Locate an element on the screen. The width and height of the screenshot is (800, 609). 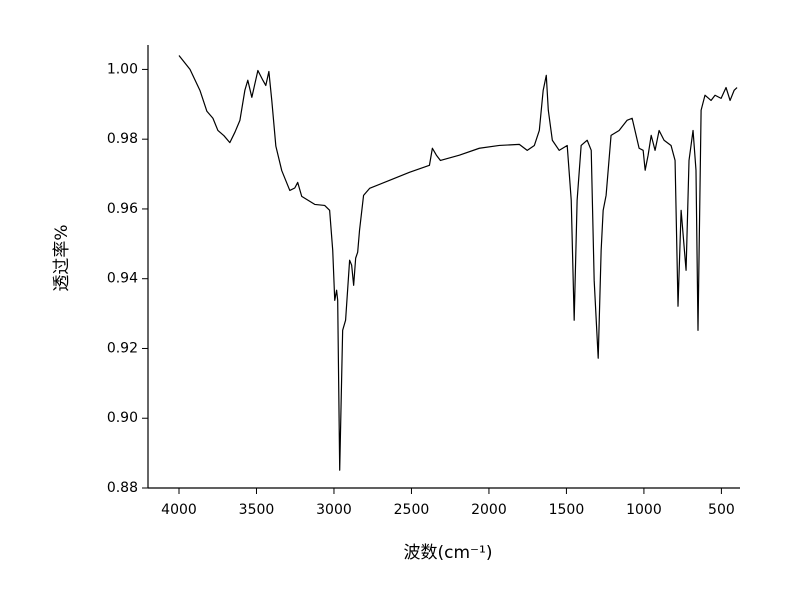
x-tick-label: 2000 is located at coordinates (489, 510).